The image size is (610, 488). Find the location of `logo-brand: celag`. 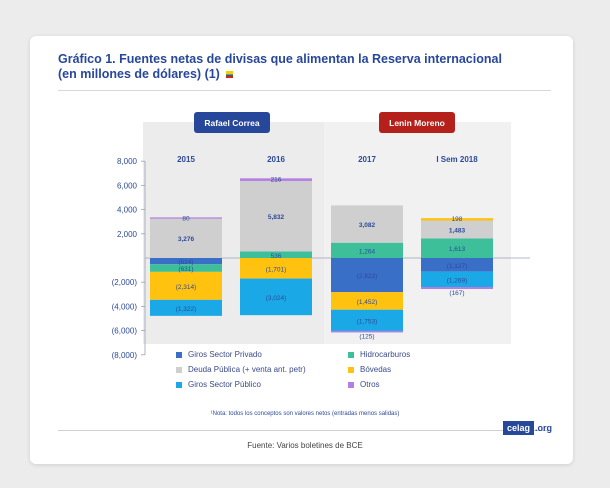

logo-brand: celag is located at coordinates (519, 428).